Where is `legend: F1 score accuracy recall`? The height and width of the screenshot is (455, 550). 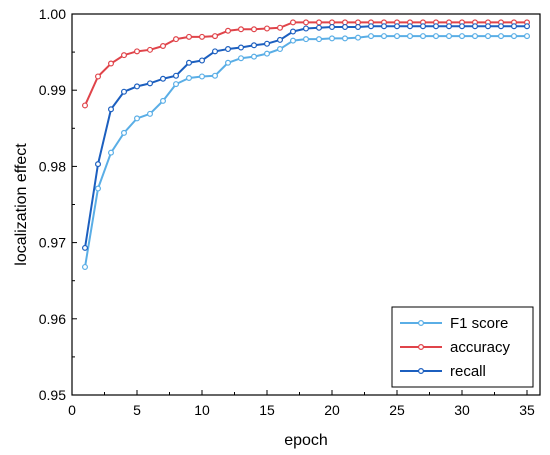
legend: F1 score accuracy recall is located at coordinates (462, 347).